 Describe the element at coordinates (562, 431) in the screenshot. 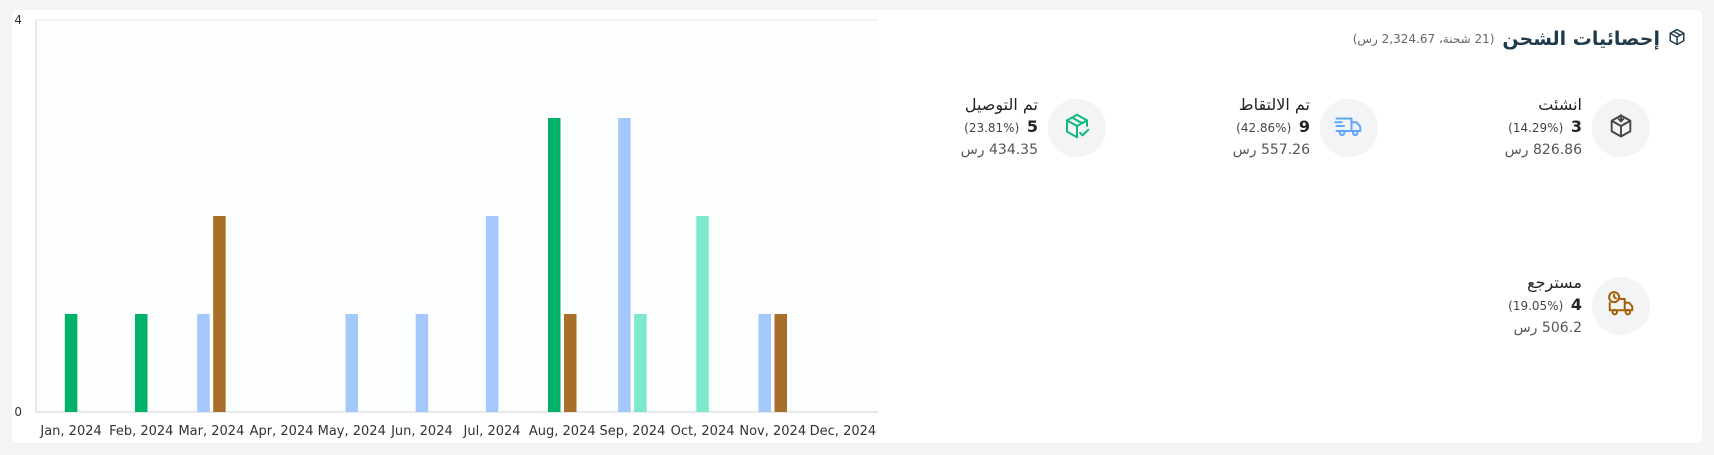

I see `x-tick-label: Aug, 2024` at that location.